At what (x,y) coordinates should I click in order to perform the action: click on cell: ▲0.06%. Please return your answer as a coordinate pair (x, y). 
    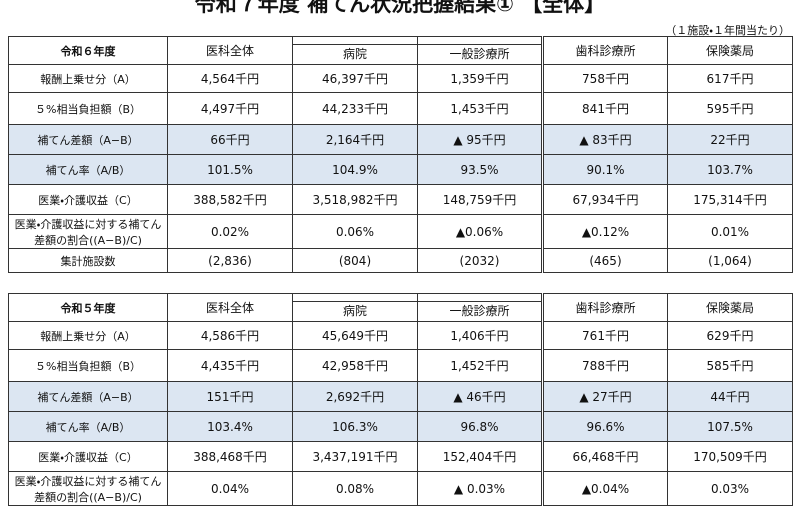
    Looking at the image, I should click on (480, 231).